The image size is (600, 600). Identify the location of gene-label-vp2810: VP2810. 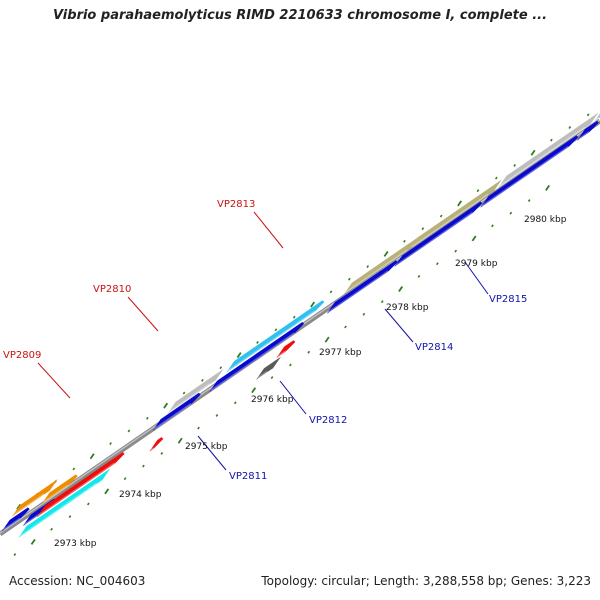
(112, 289).